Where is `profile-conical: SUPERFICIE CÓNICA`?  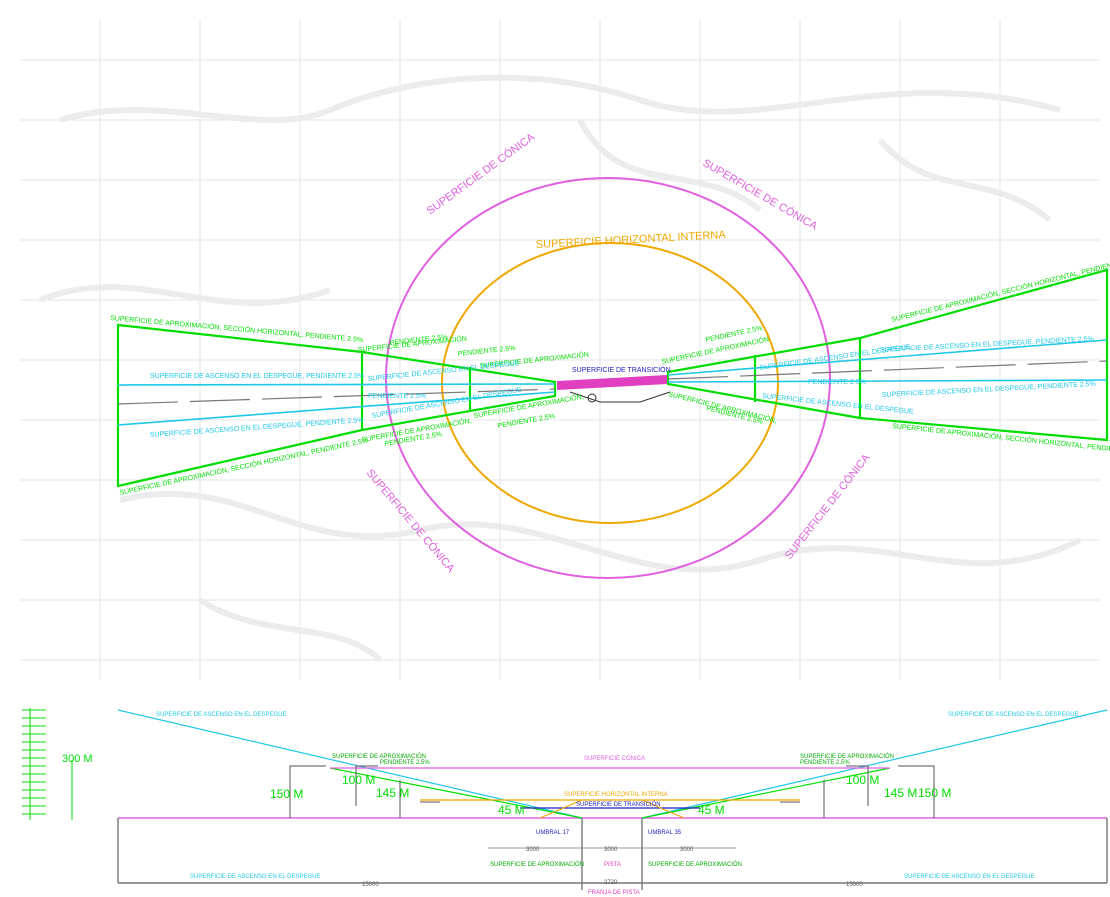
profile-conical: SUPERFICIE CÓNICA is located at coordinates (614, 758).